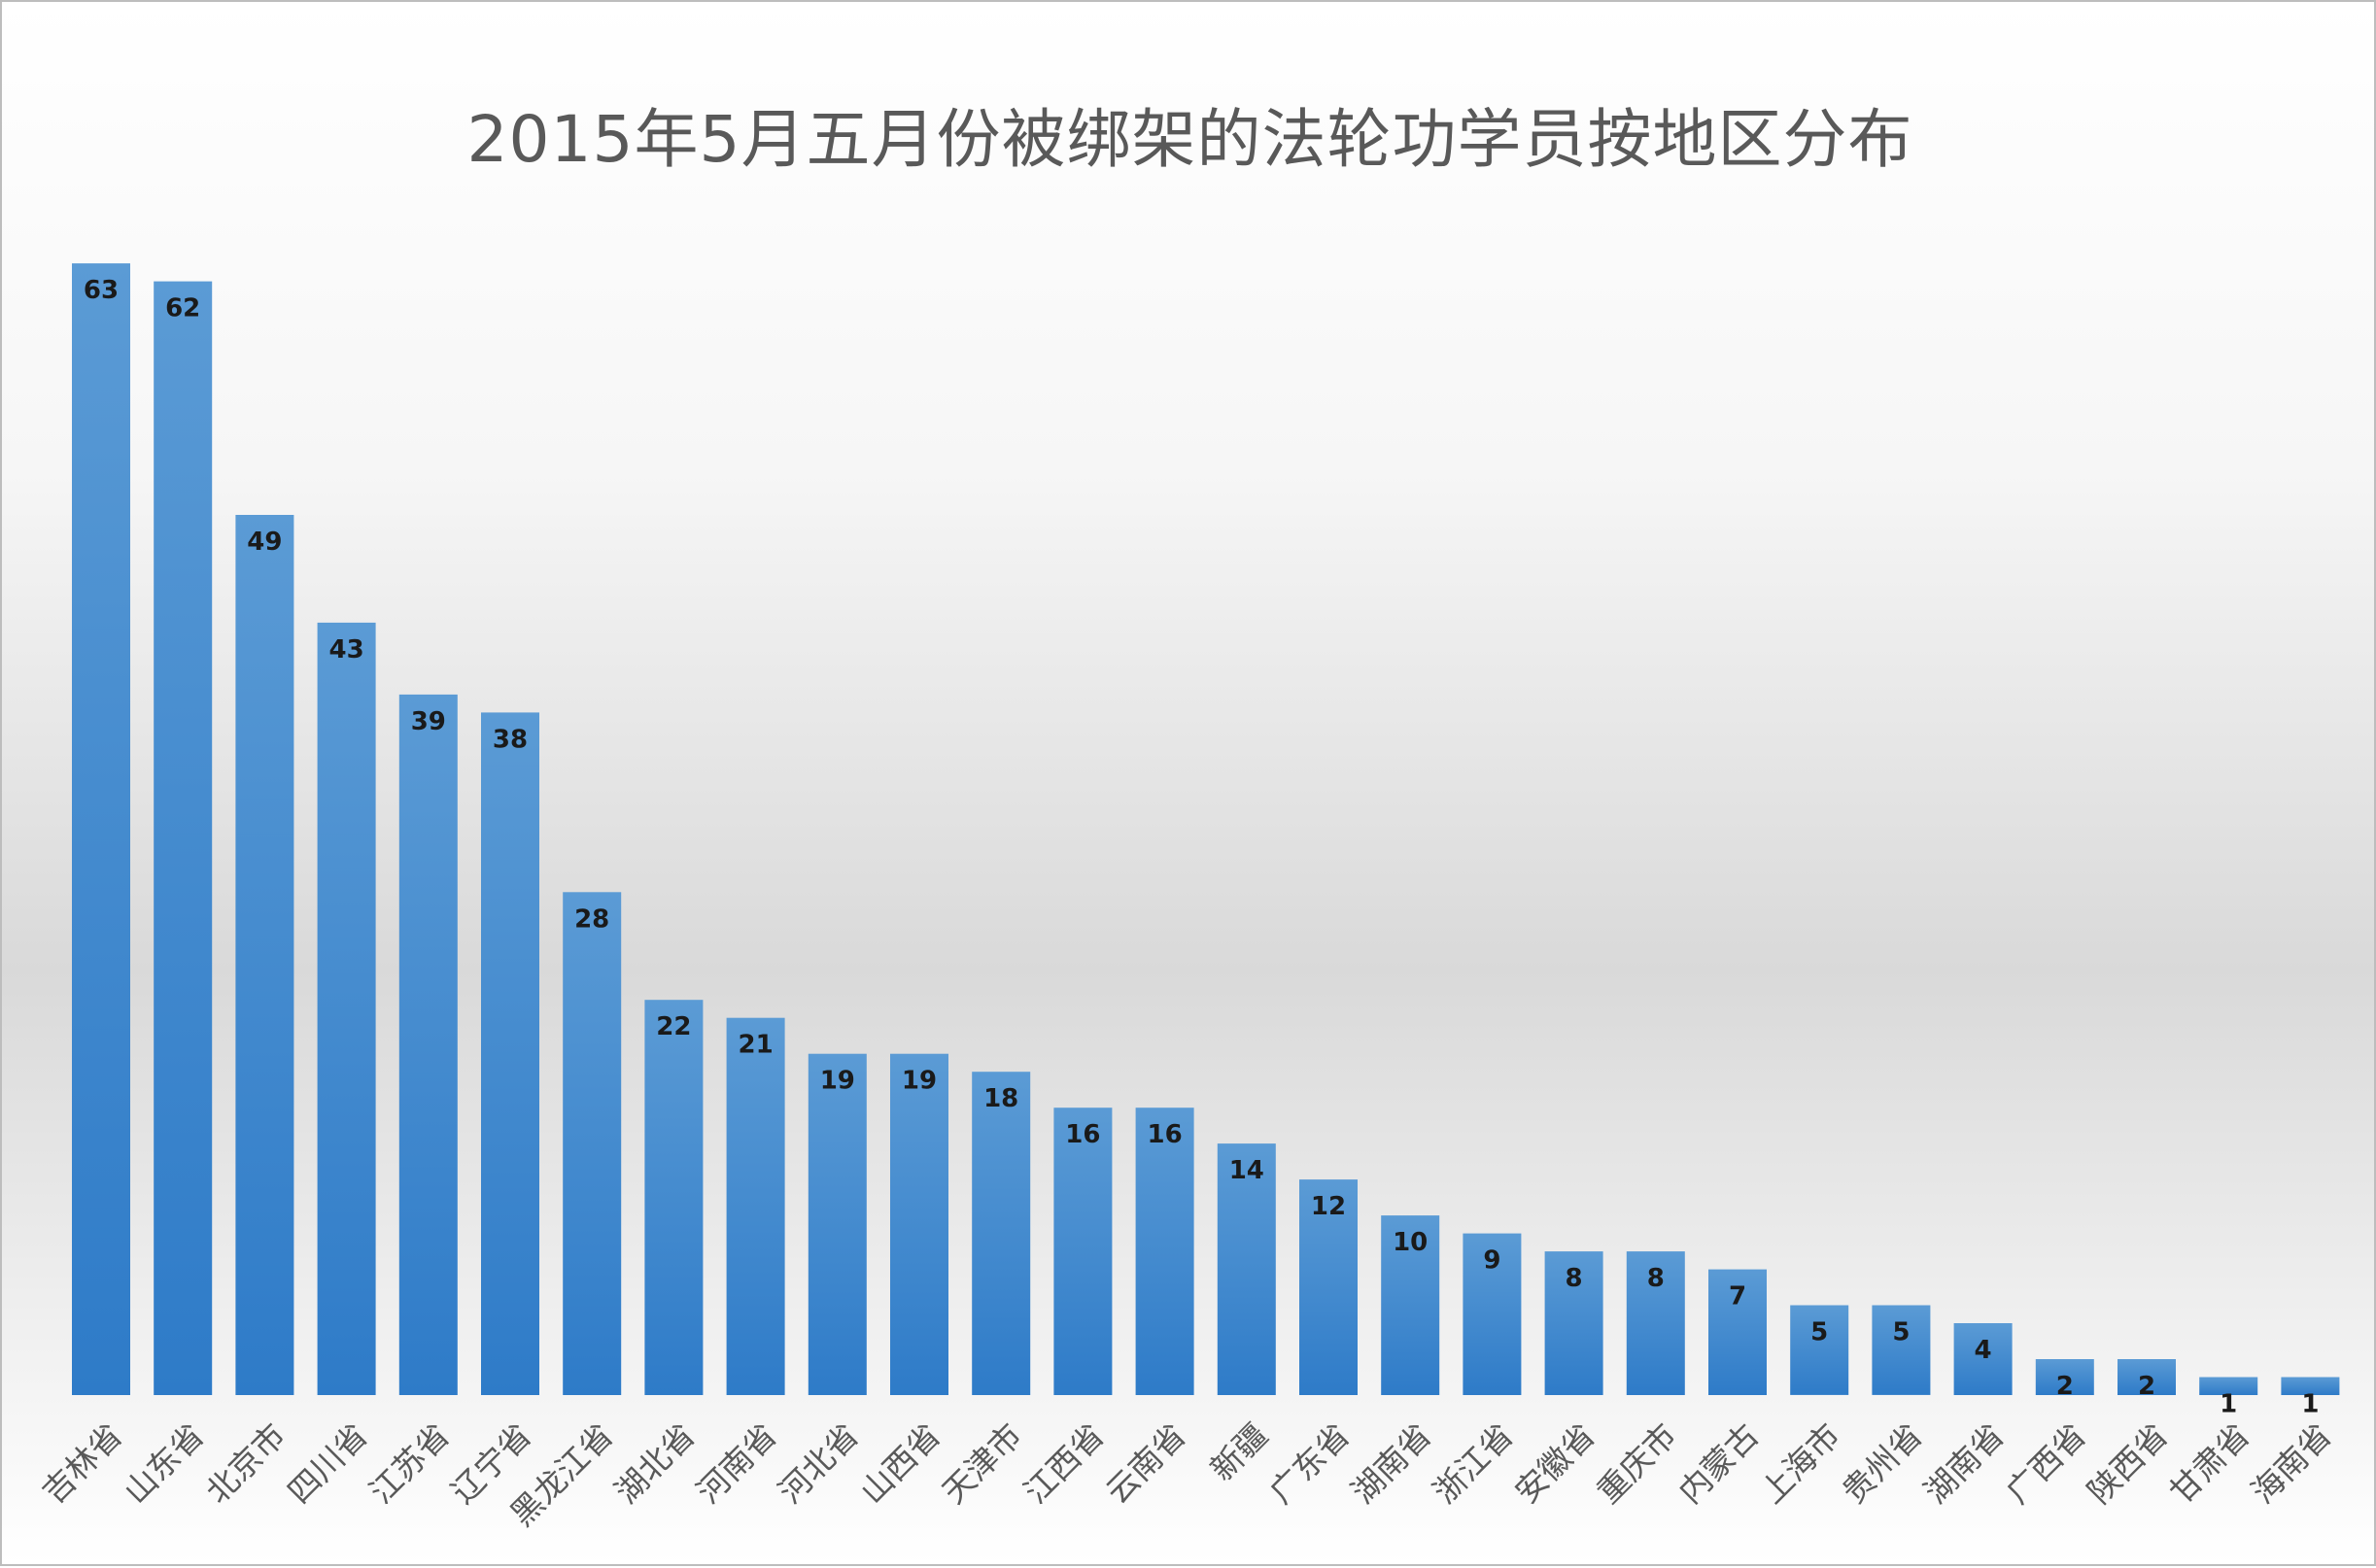  What do you see at coordinates (1983, 1350) in the screenshot?
I see `data-label: 4` at bounding box center [1983, 1350].